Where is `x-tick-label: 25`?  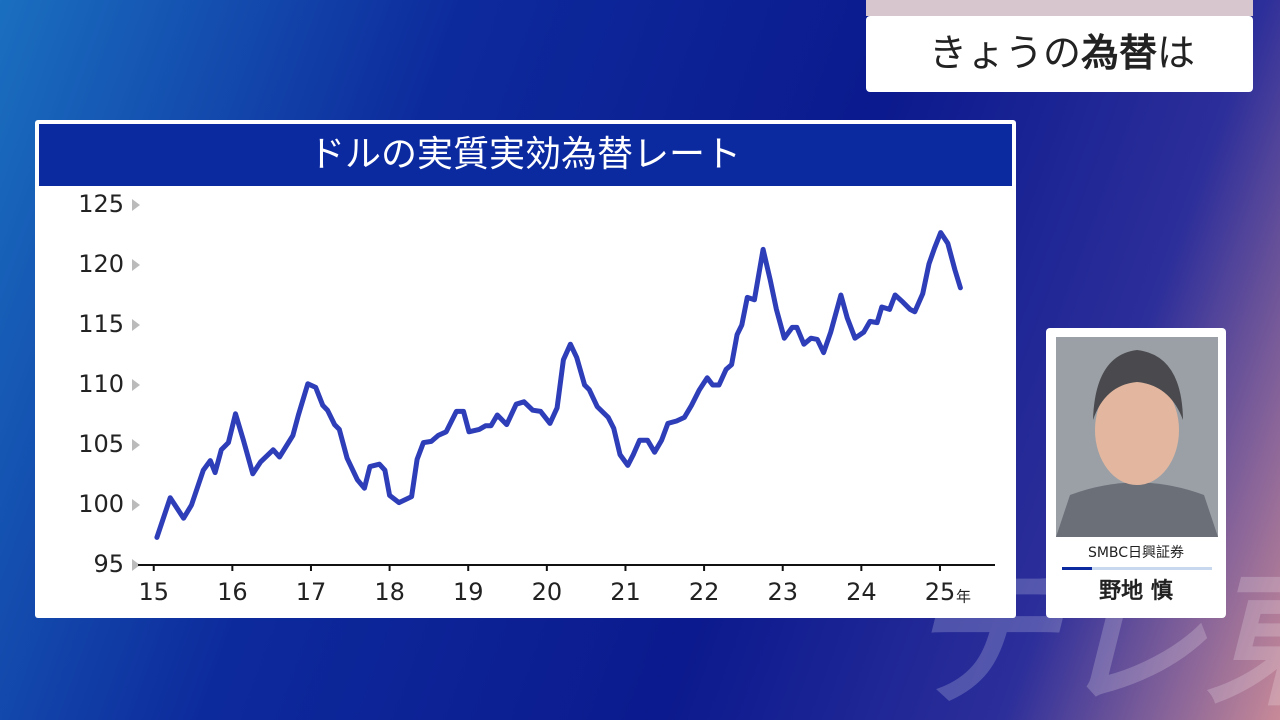
x-tick-label: 25 is located at coordinates (940, 592).